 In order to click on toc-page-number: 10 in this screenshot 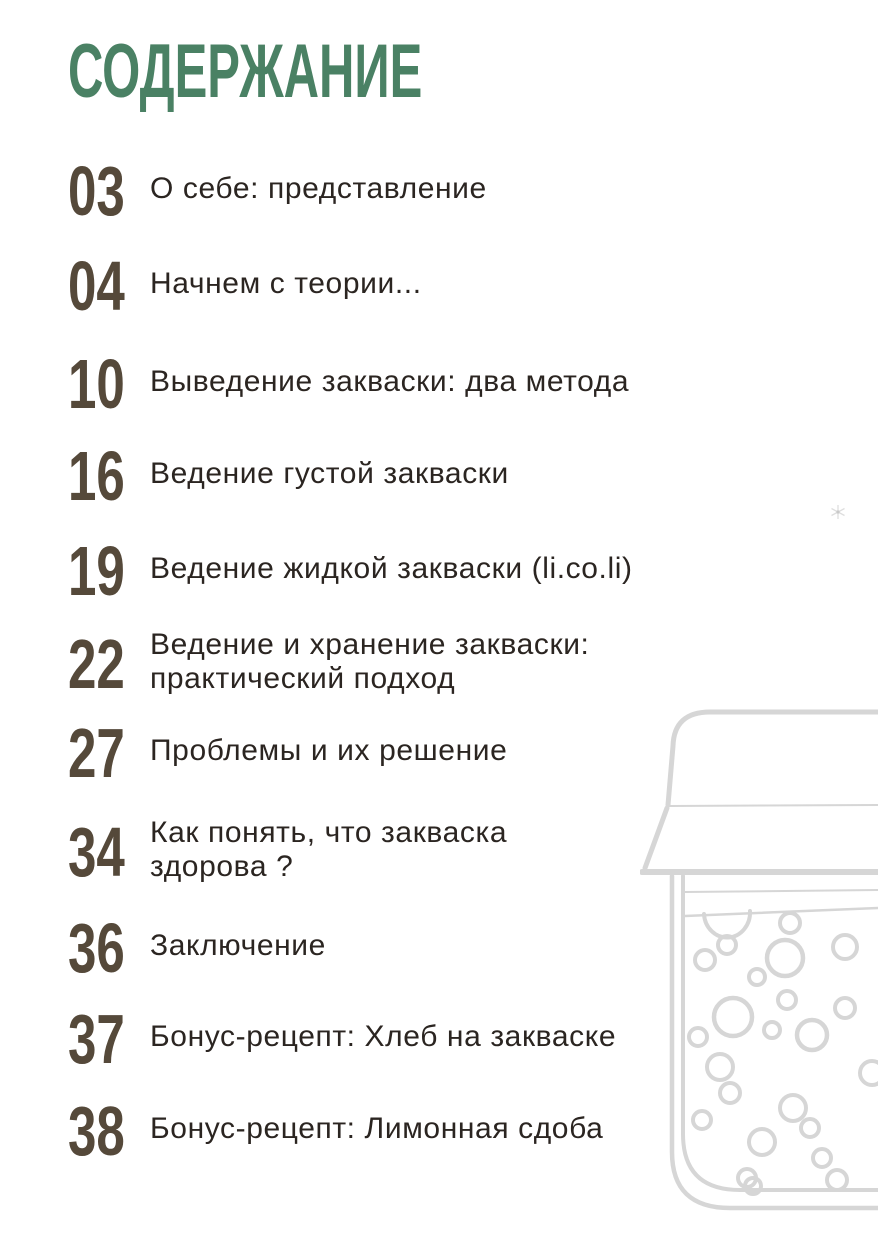, I will do `click(96, 384)`.